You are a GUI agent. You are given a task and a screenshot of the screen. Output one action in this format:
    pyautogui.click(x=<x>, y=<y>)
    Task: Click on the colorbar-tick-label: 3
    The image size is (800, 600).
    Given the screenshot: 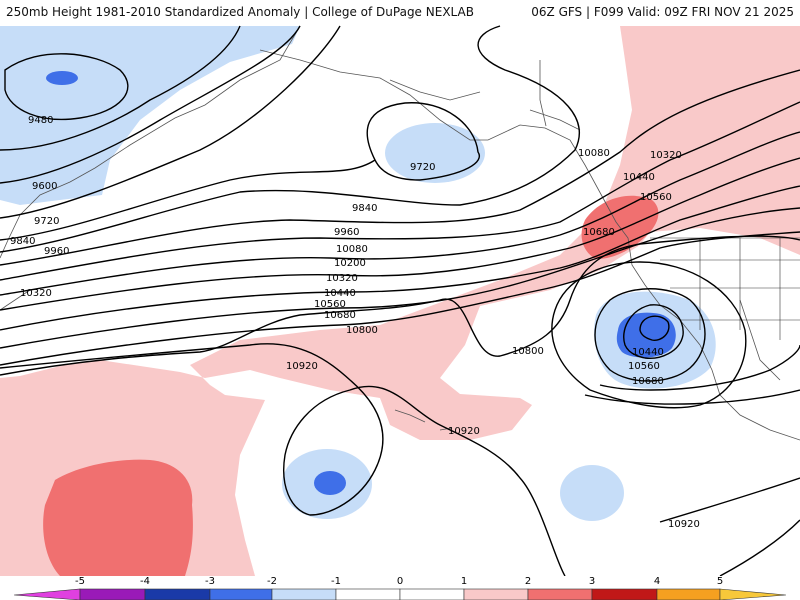 What is the action you would take?
    pyautogui.click(x=592, y=581)
    